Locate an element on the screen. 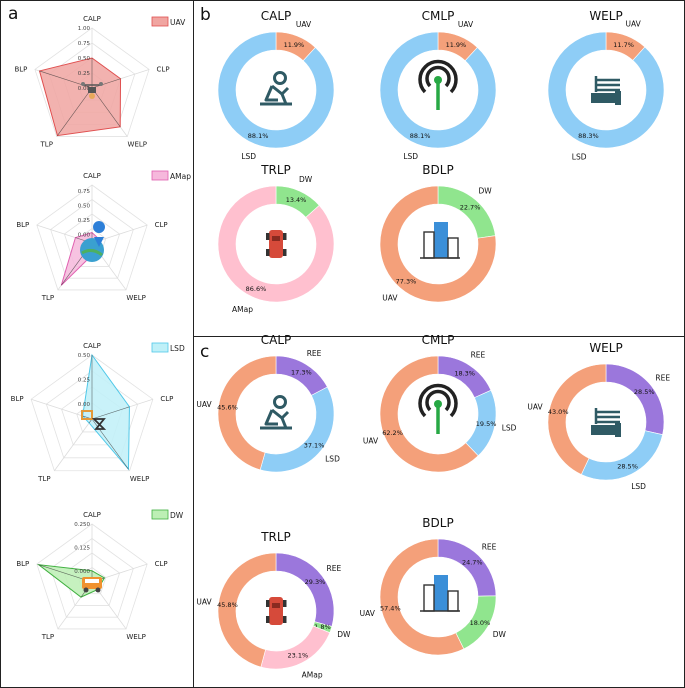 The image size is (685, 688). radar-legend-swatch is located at coordinates (160, 514).